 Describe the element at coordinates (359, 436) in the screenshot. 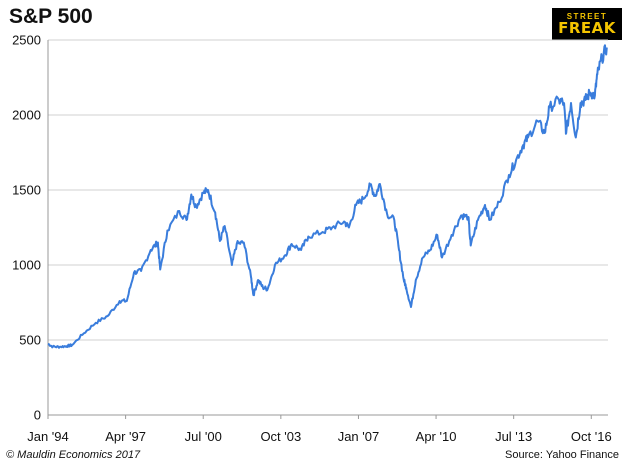

I see `x-tick-label: Jan '07` at that location.